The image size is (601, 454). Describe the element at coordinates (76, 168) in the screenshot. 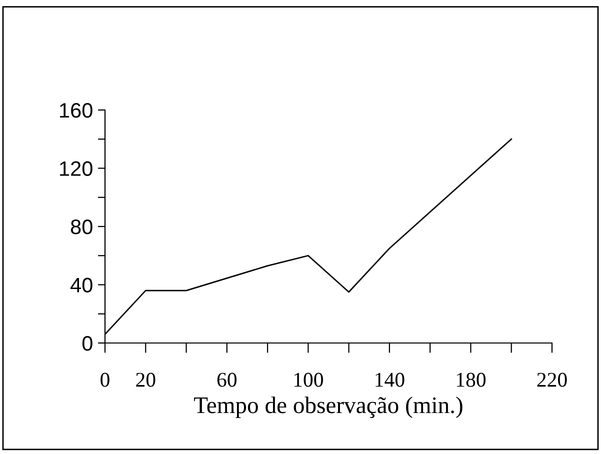

I see `y-tick-label: 120` at that location.